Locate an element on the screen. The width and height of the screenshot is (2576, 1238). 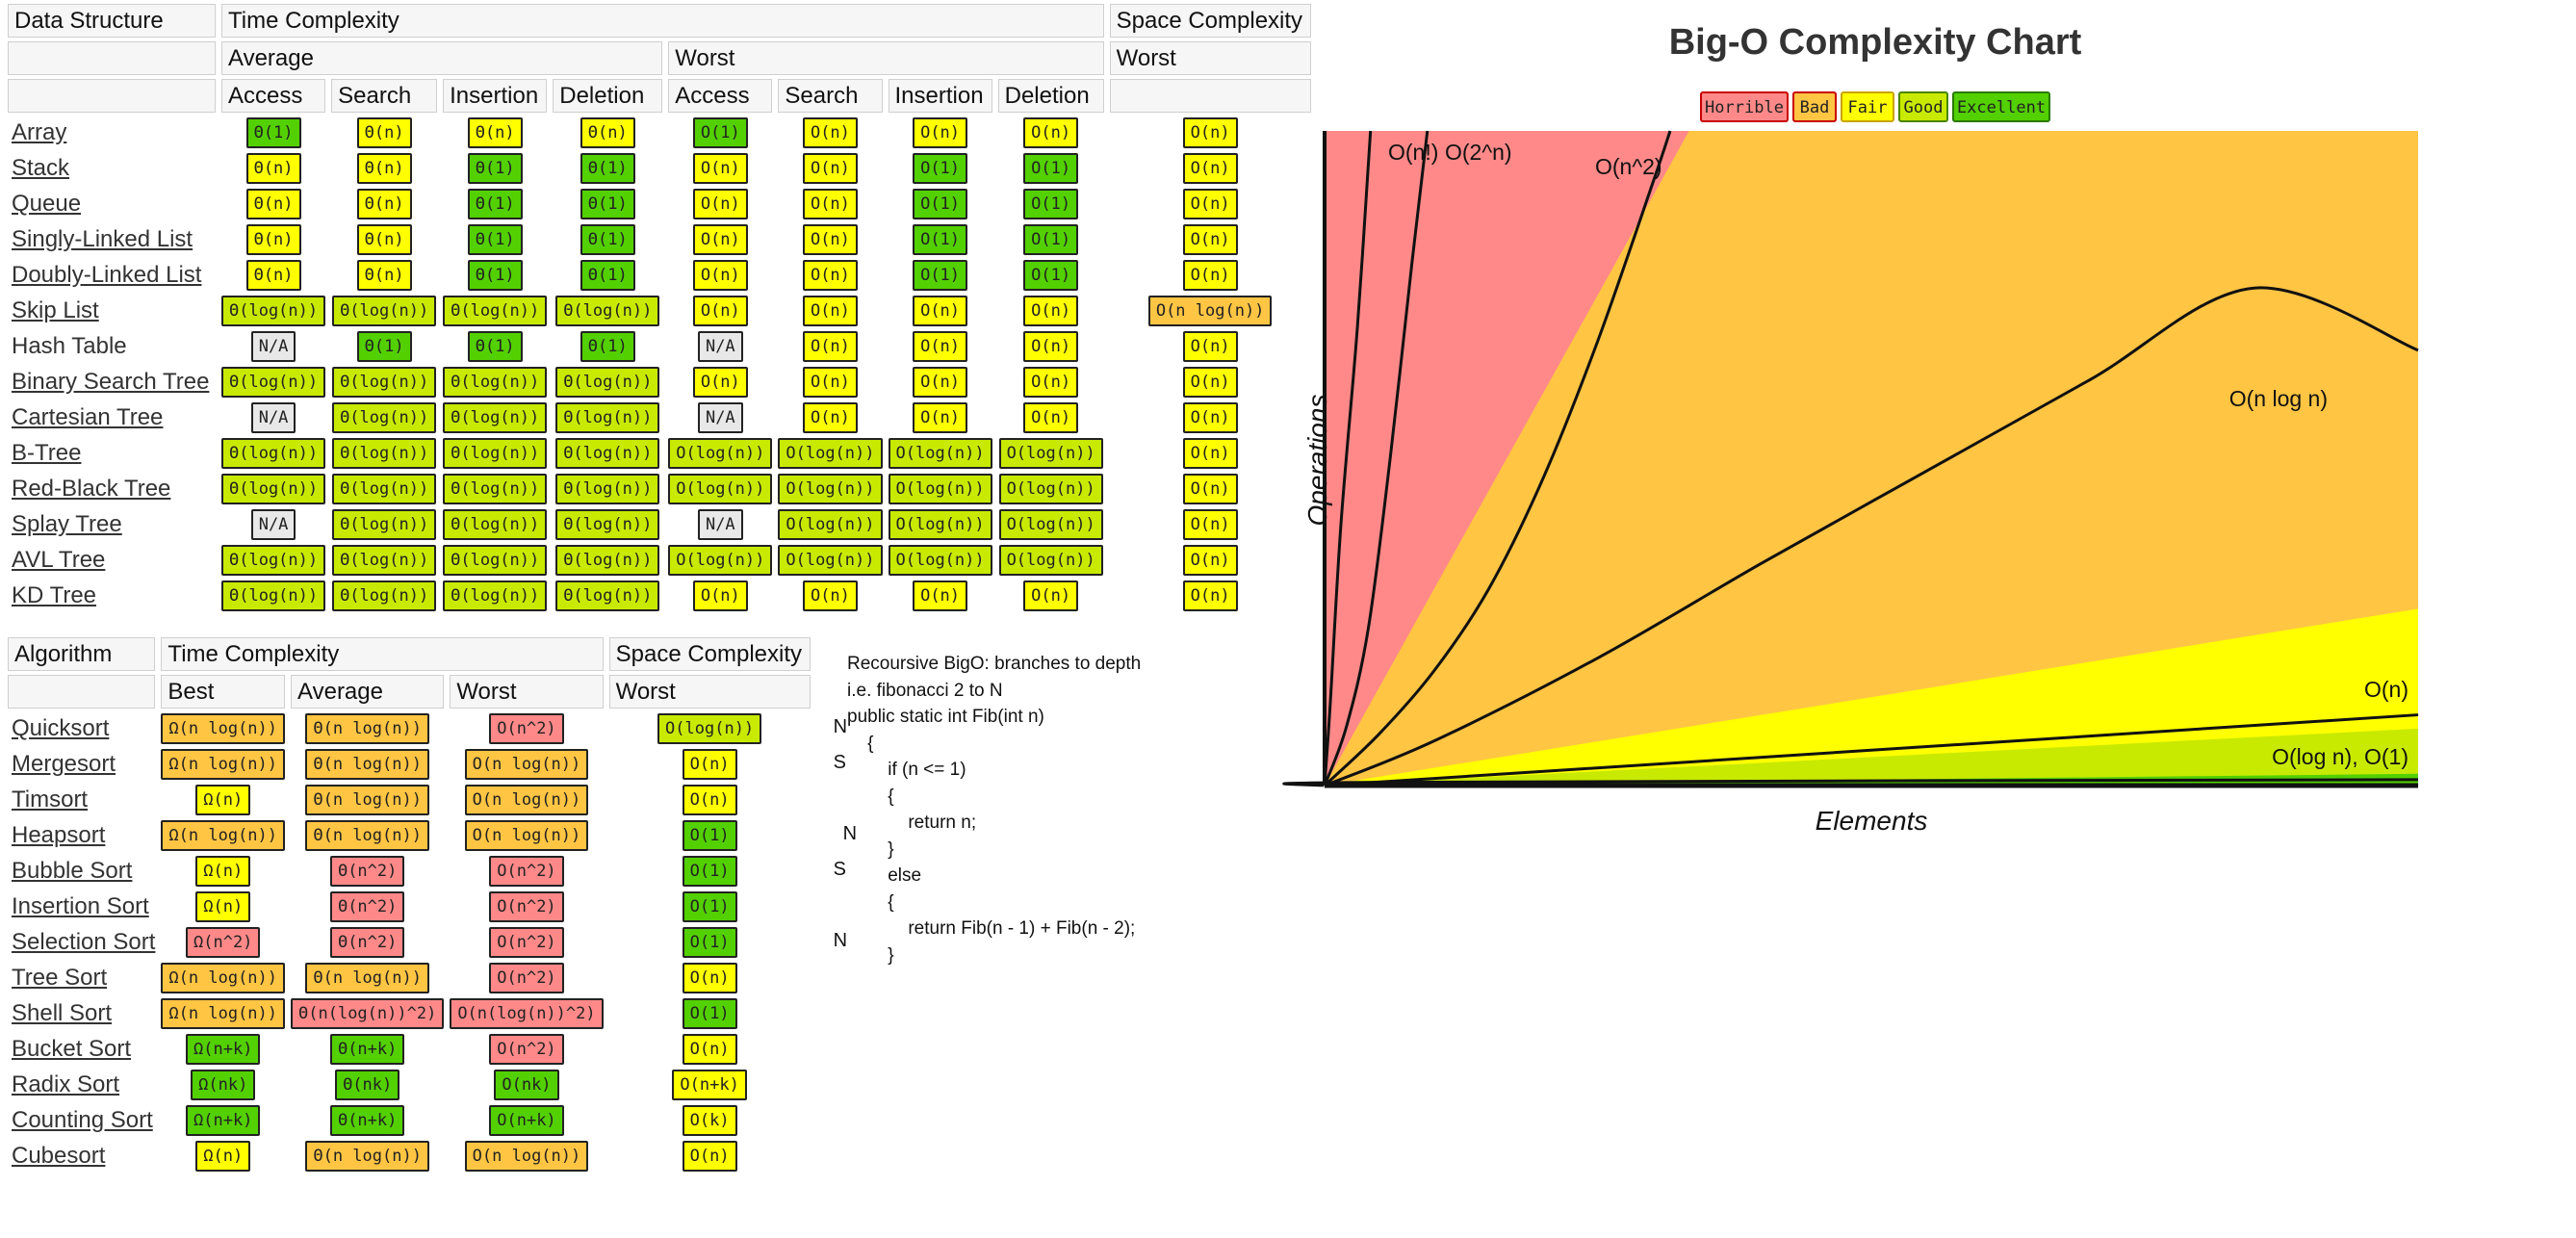
ds-name-4: Doubly-Linked List is located at coordinates (107, 274).